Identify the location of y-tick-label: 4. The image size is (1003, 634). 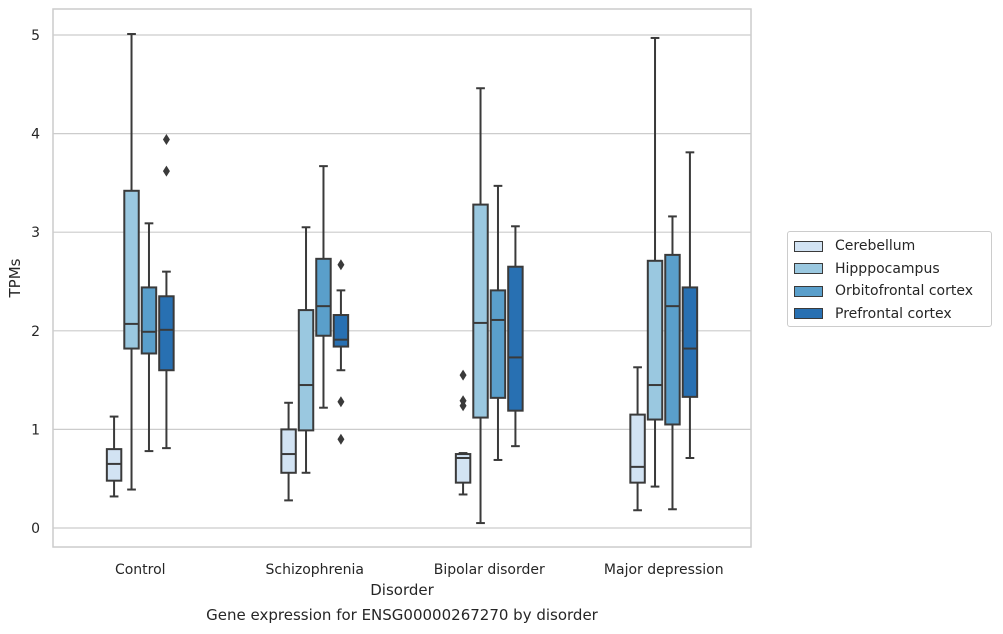
(35, 135).